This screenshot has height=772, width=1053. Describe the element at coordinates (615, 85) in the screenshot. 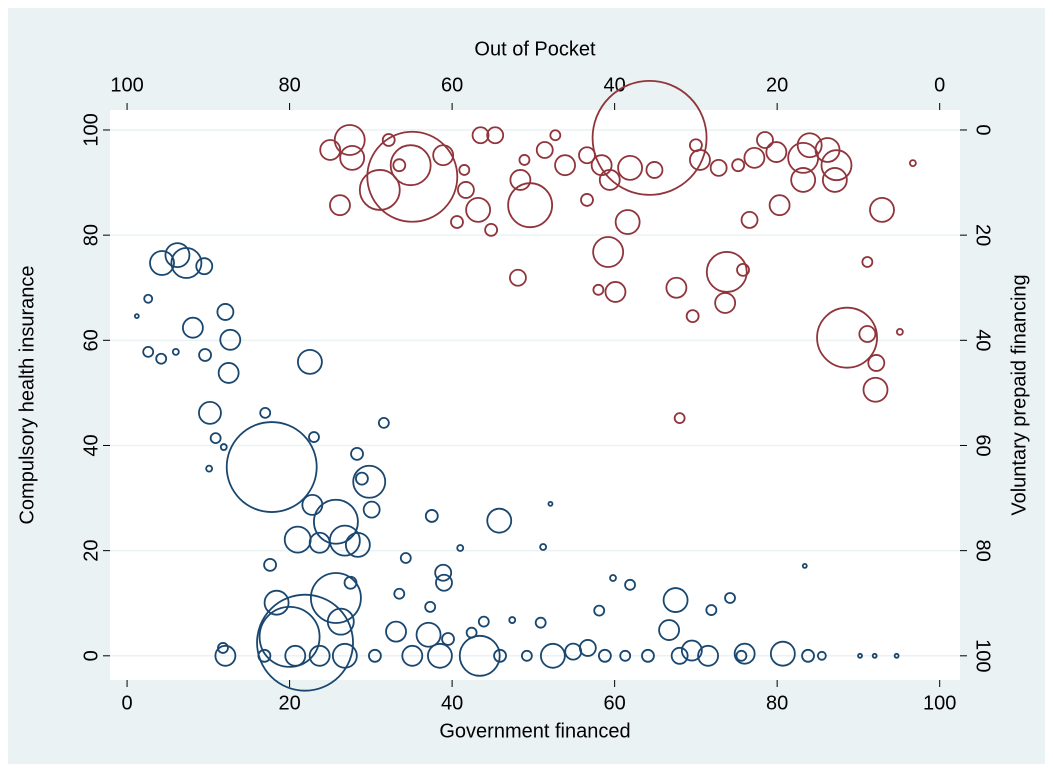

I see `x2-tick-label: 40` at that location.